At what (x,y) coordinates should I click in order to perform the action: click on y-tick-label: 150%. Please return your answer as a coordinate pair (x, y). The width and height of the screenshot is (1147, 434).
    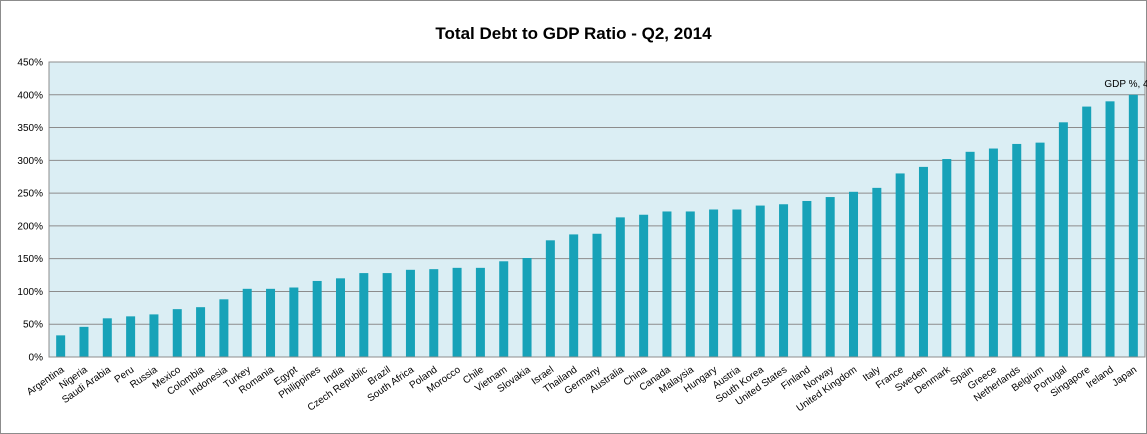
    Looking at the image, I should click on (30, 259).